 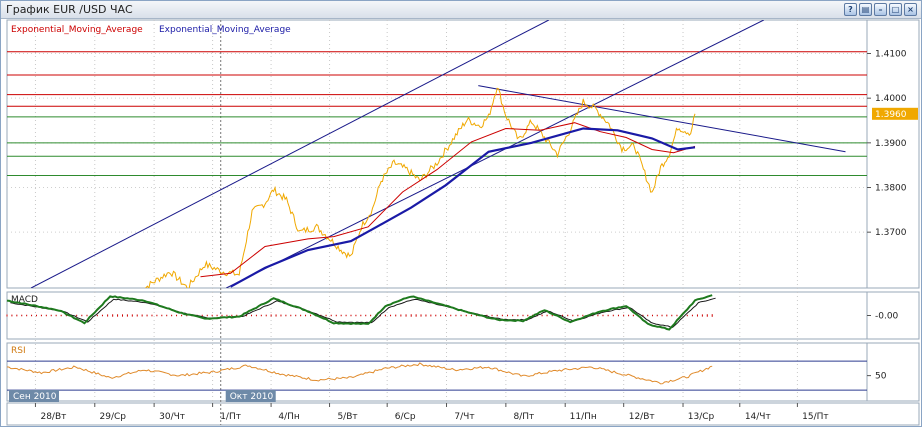 What do you see at coordinates (850, 9) in the screenshot?
I see `help-button: ?` at bounding box center [850, 9].